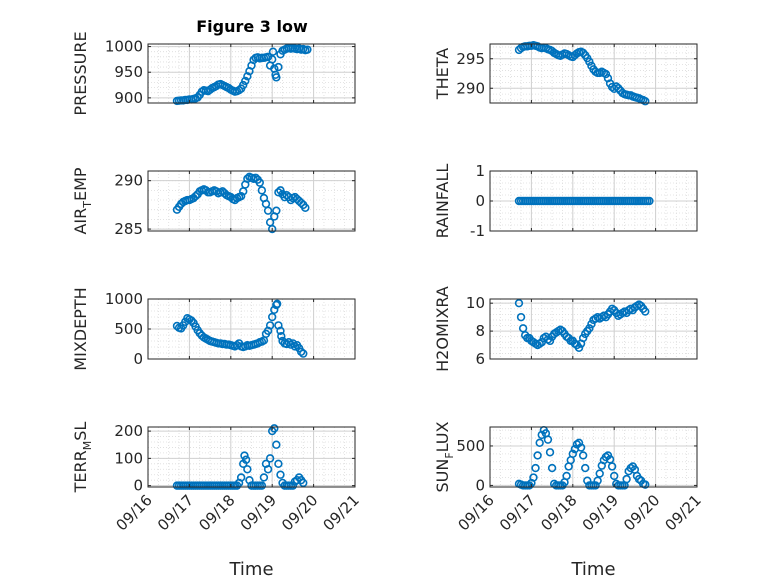 The image size is (778, 583). What do you see at coordinates (442, 201) in the screenshot?
I see `y-axis-label: RAINFALL` at bounding box center [442, 201].